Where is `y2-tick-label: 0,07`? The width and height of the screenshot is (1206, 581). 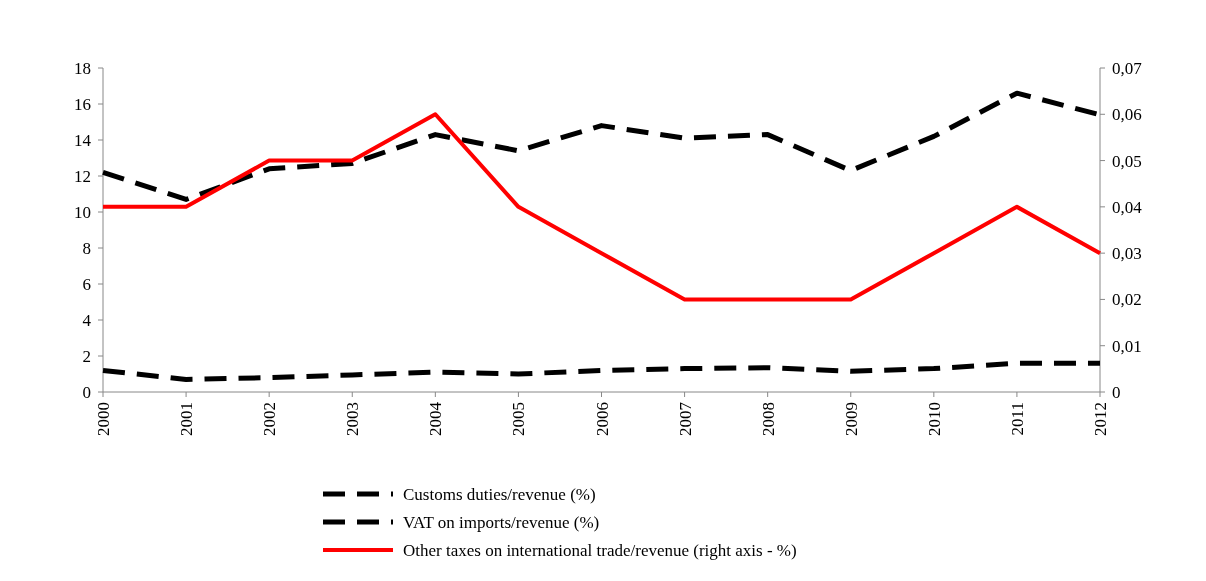 y2-tick-label: 0,07 is located at coordinates (1127, 68).